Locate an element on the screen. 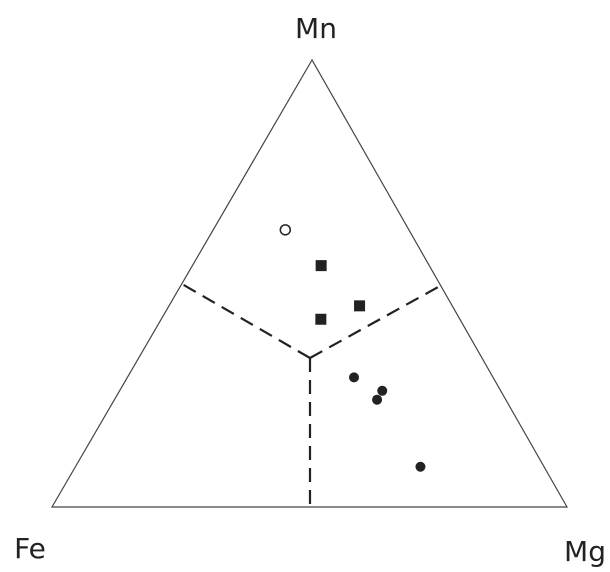 This screenshot has height=572, width=610. vertex-label: Fe is located at coordinates (30, 548).